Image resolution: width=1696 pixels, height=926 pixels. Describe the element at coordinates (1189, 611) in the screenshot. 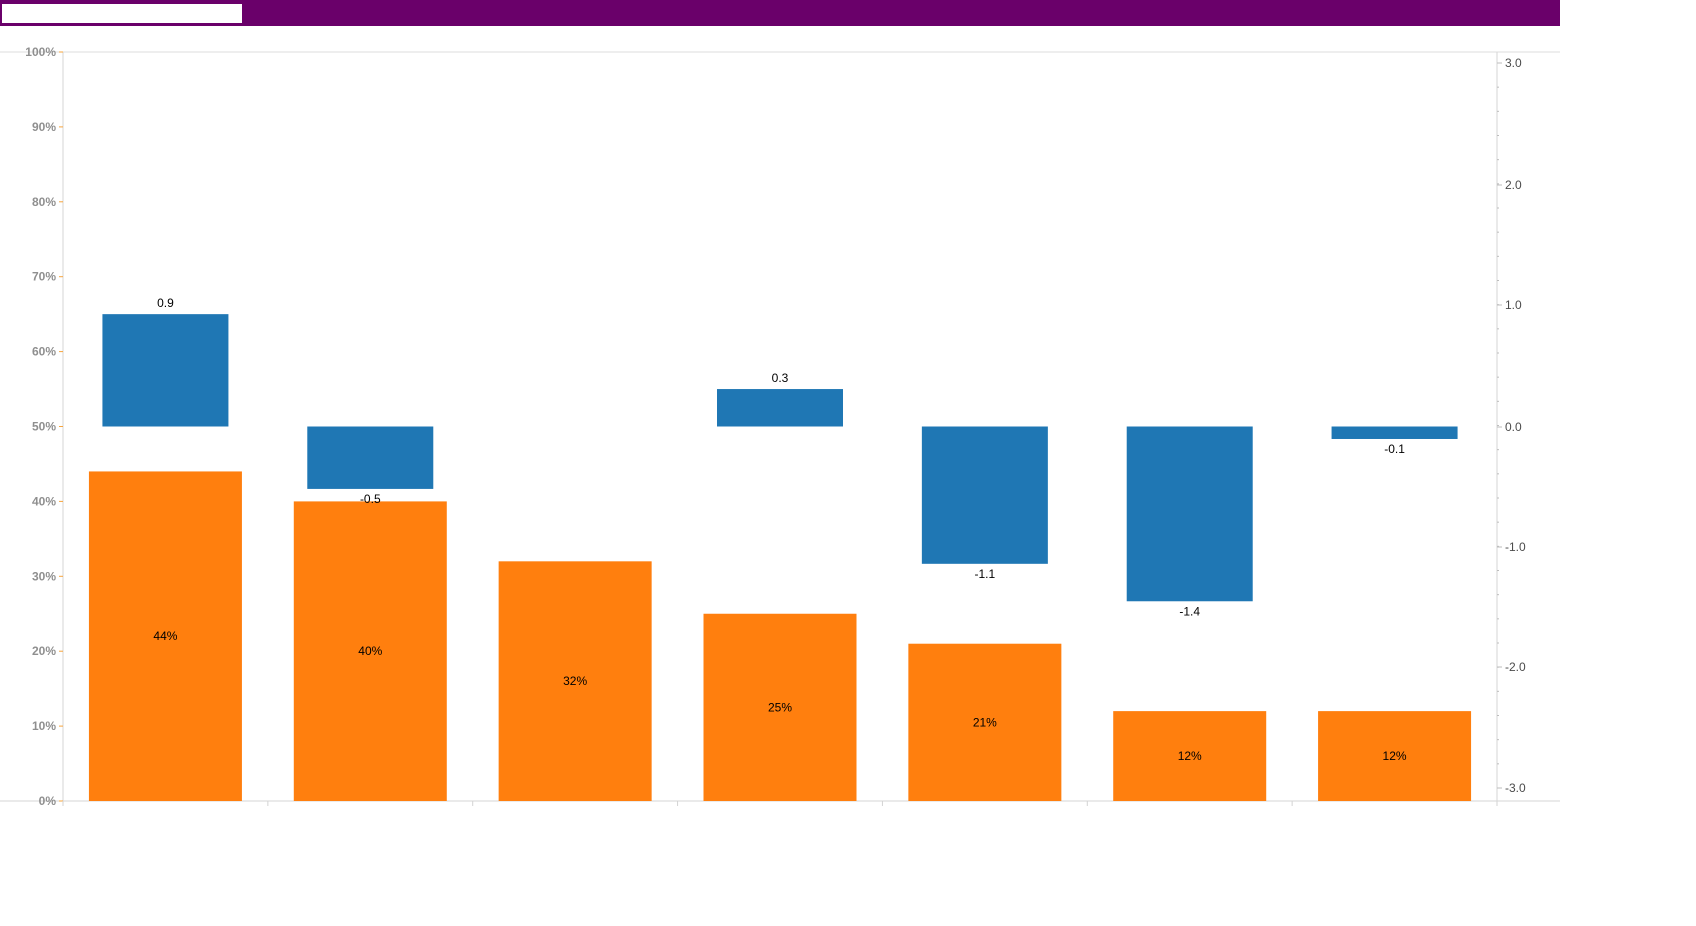

I see `blue-bar-label: -1.4` at that location.